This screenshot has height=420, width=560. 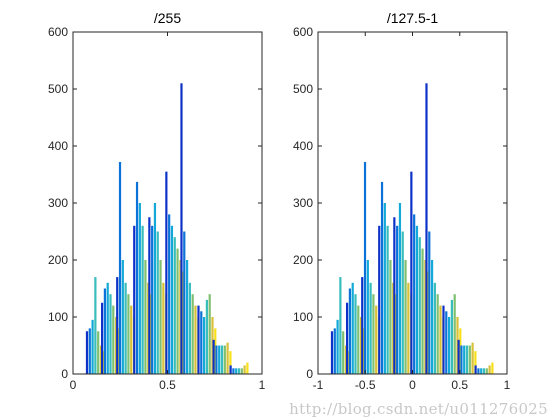 What do you see at coordinates (303, 203) in the screenshot?
I see `y-tick-label: 300` at bounding box center [303, 203].